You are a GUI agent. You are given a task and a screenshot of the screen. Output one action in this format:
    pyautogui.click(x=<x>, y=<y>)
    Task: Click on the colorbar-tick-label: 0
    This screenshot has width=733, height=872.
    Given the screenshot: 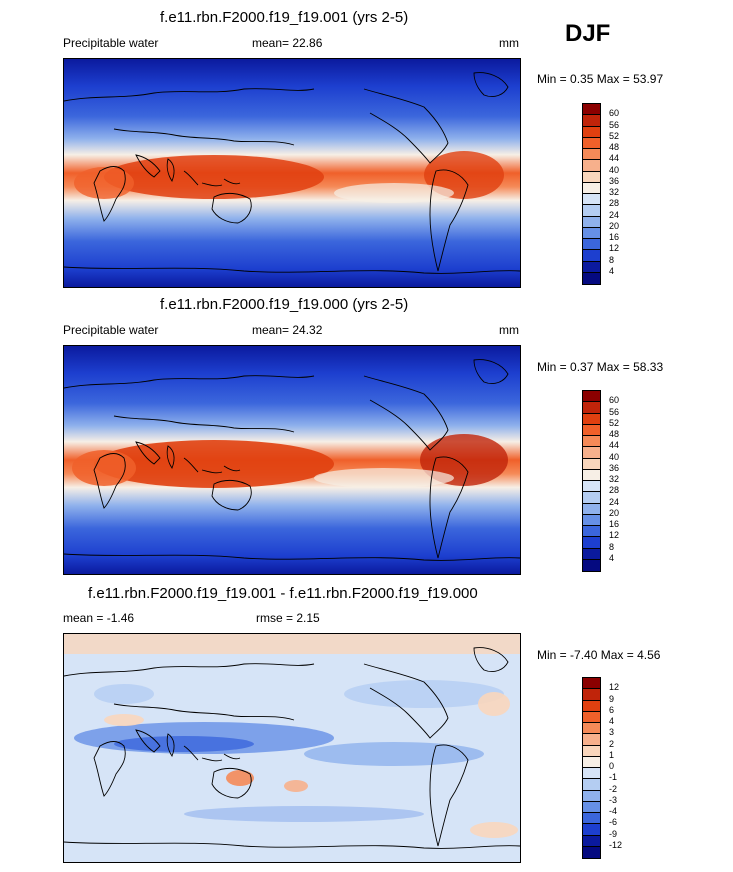 What is the action you would take?
    pyautogui.click(x=612, y=766)
    